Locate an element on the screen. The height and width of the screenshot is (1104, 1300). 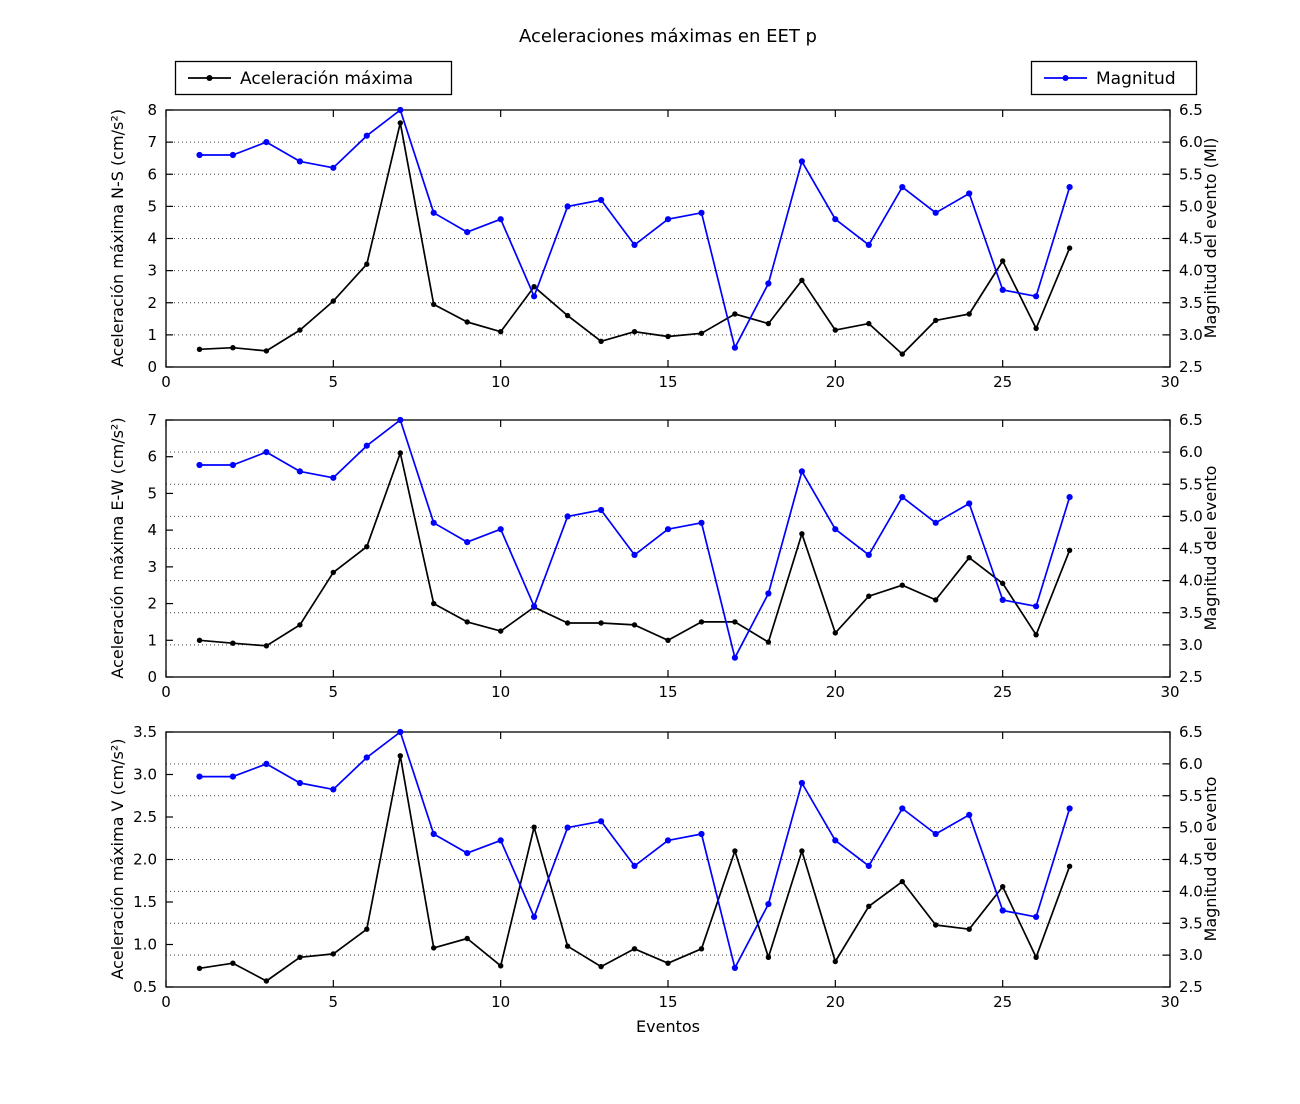
magnitud-series-subplot-1-markers is located at coordinates (634, 228).